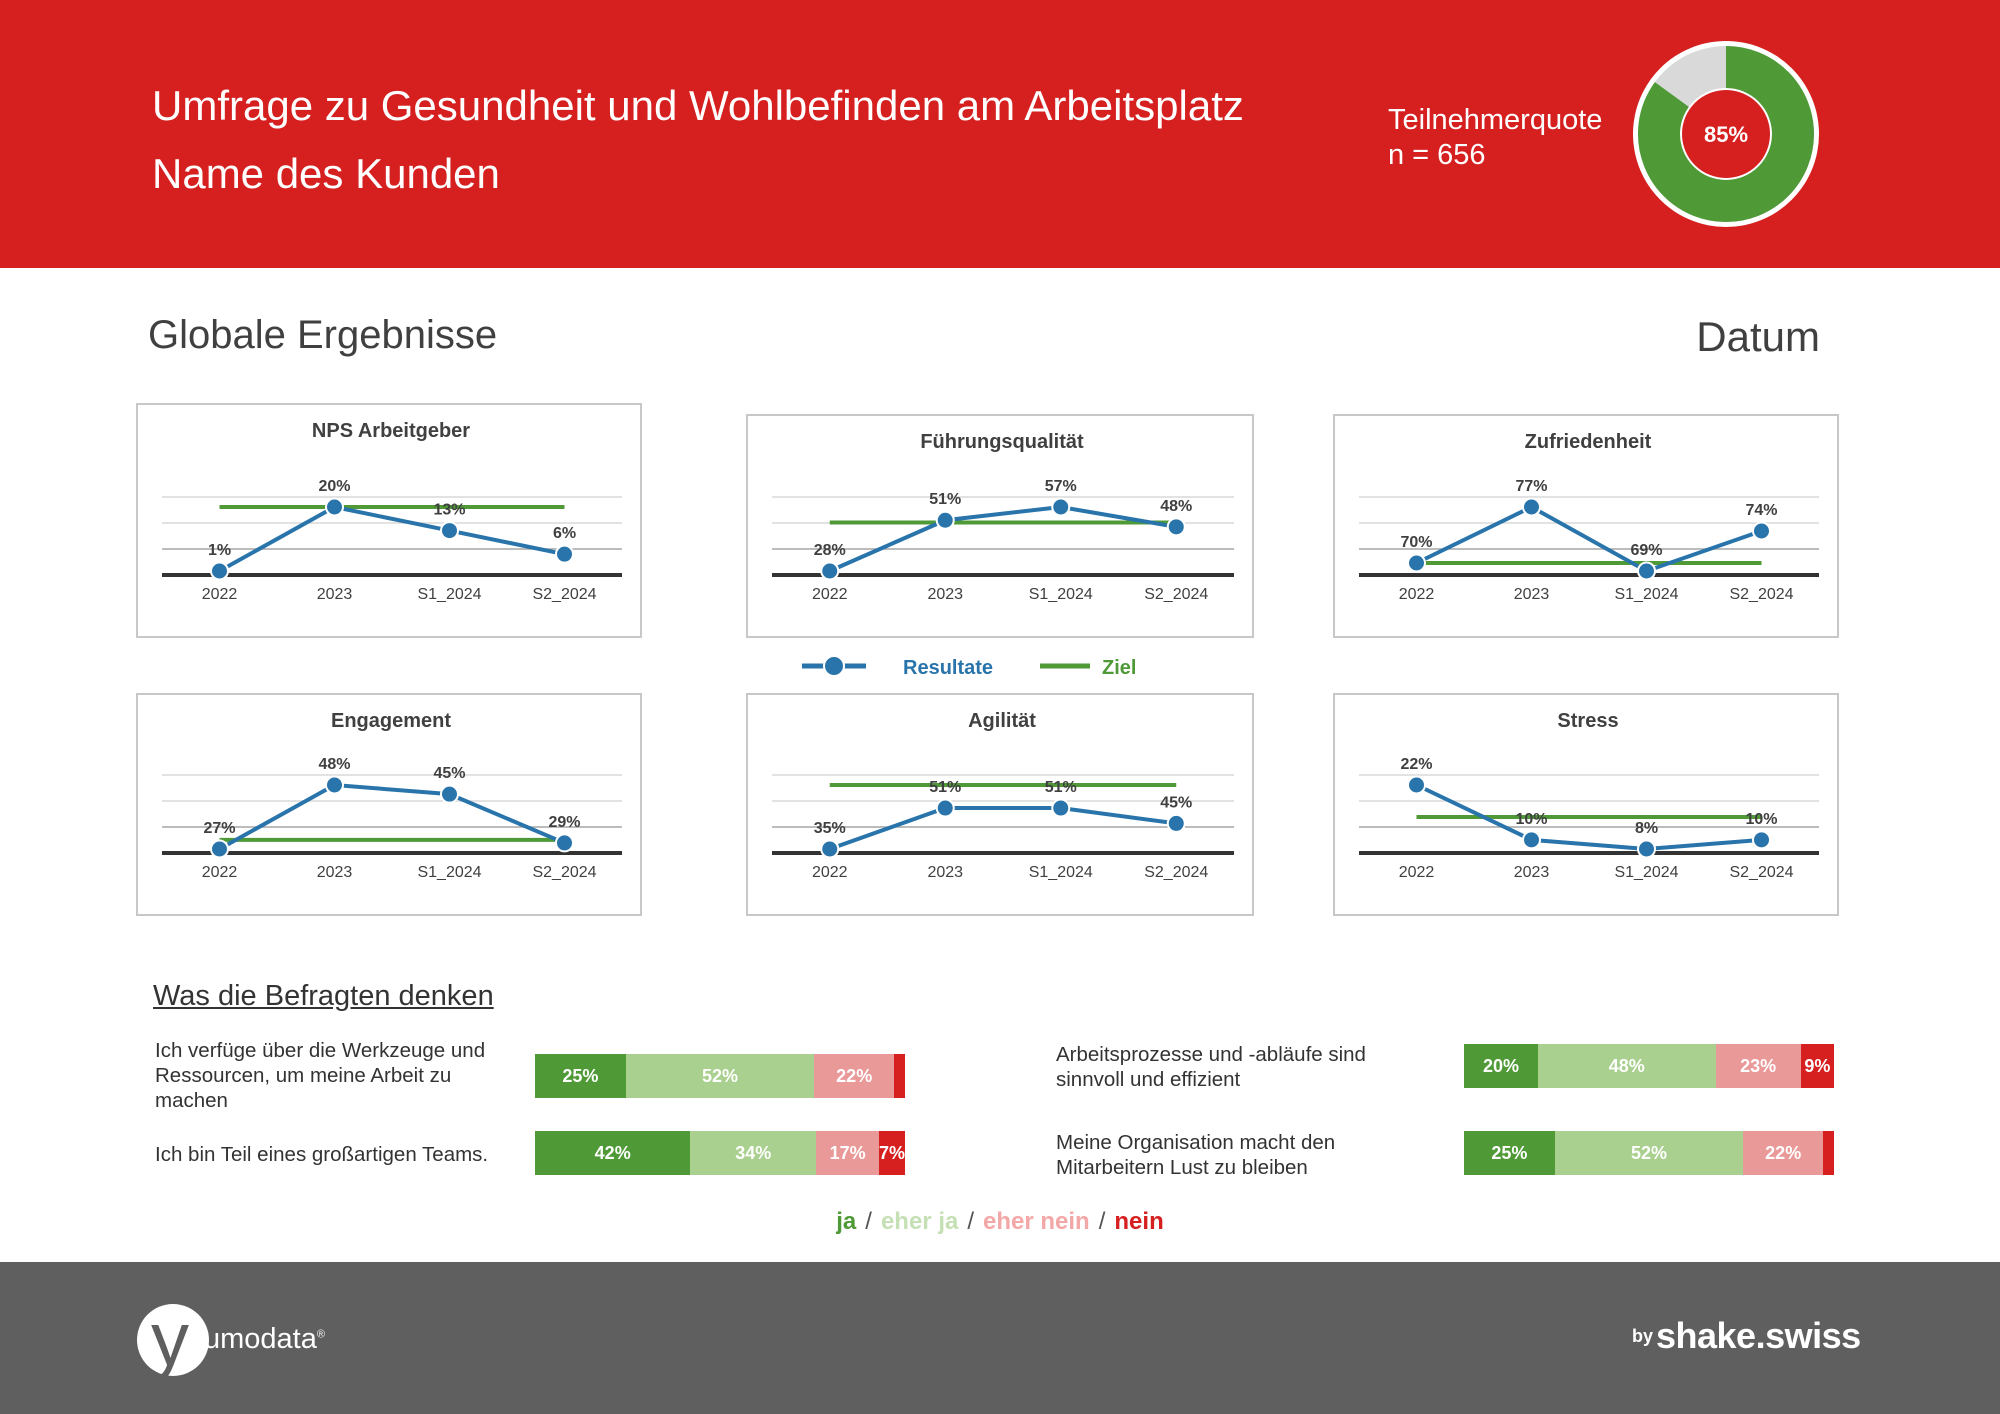 The height and width of the screenshot is (1414, 2000). I want to click on scale-eher-ja: eher ja, so click(919, 1221).